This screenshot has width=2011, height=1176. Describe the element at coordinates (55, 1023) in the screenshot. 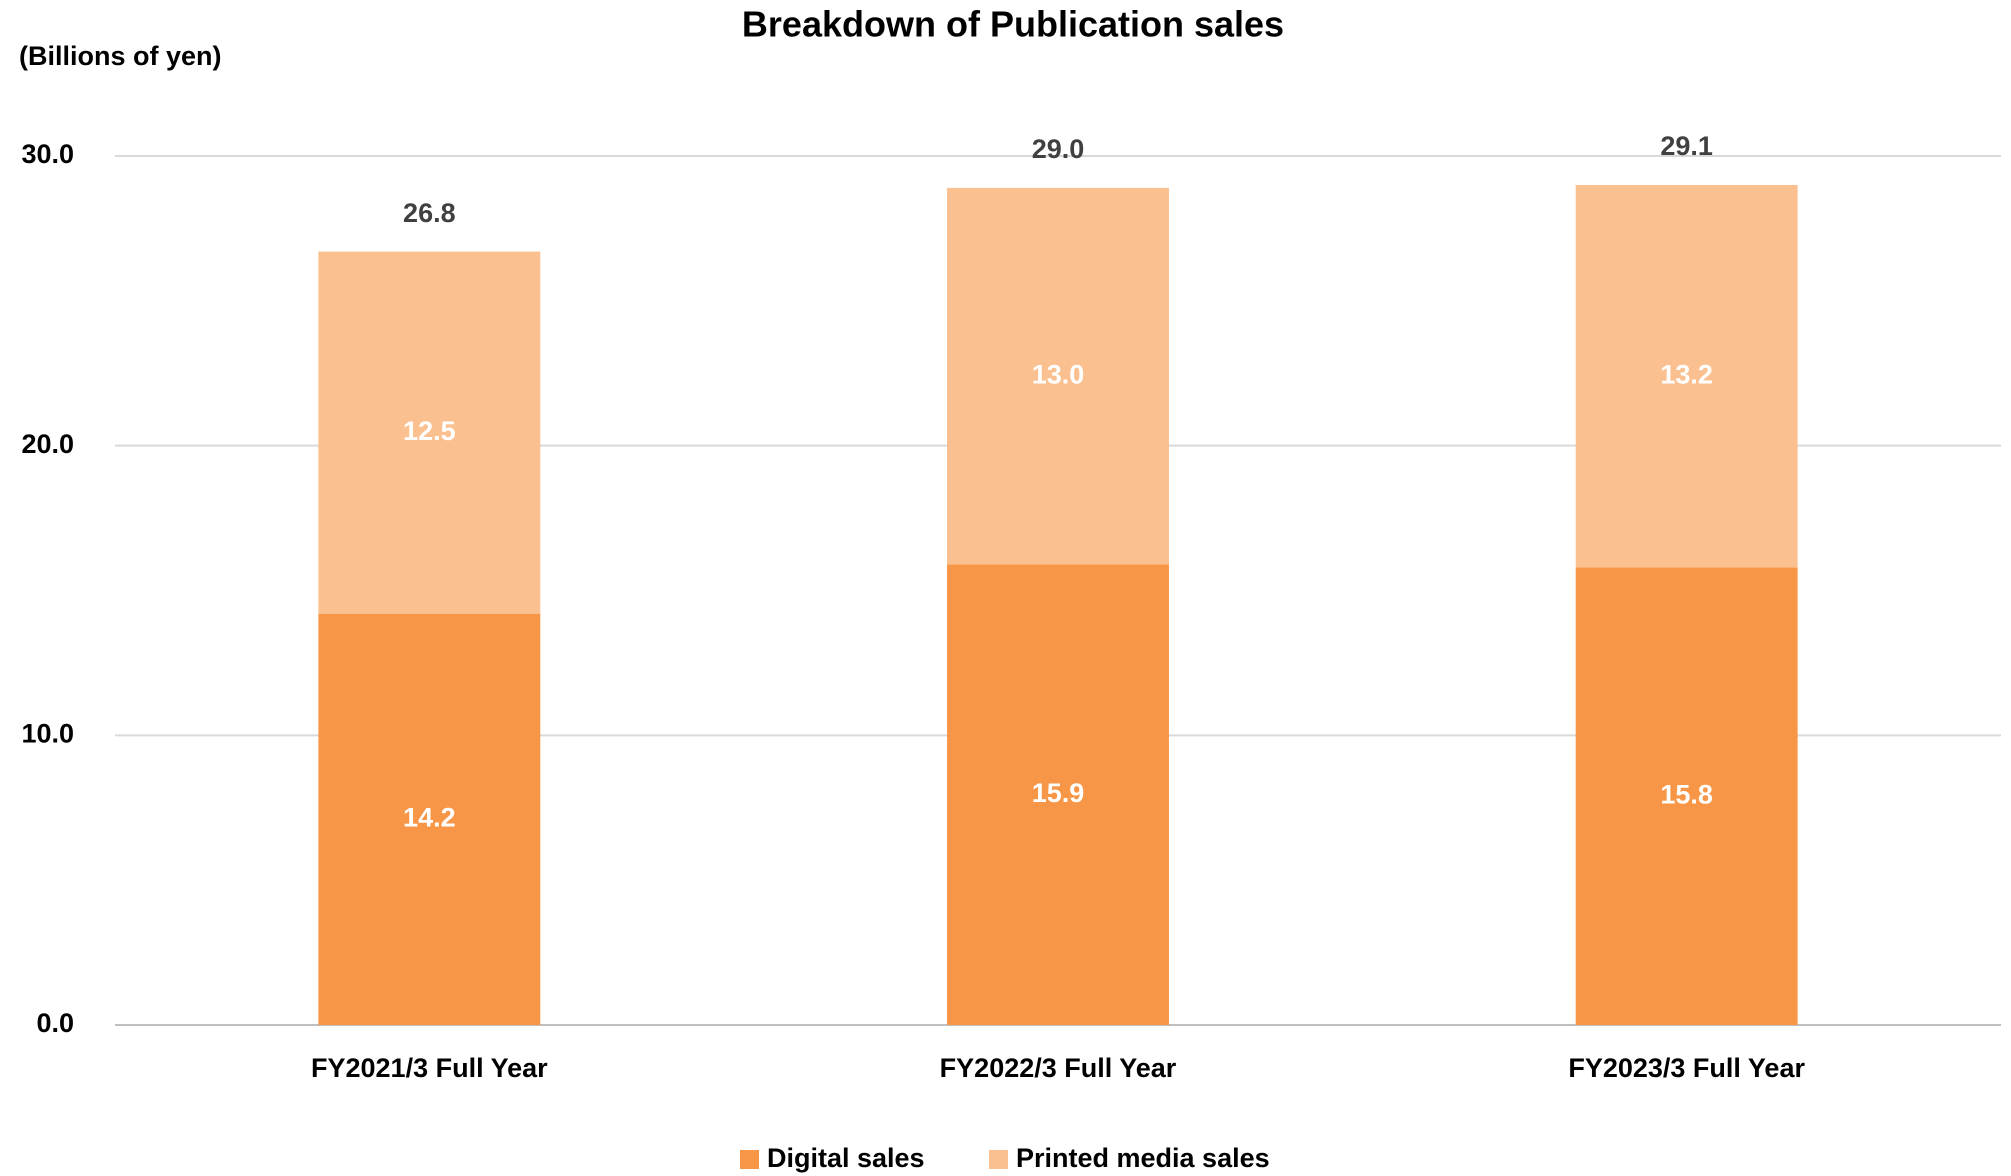

I see `y-tick-label: 0.0` at that location.